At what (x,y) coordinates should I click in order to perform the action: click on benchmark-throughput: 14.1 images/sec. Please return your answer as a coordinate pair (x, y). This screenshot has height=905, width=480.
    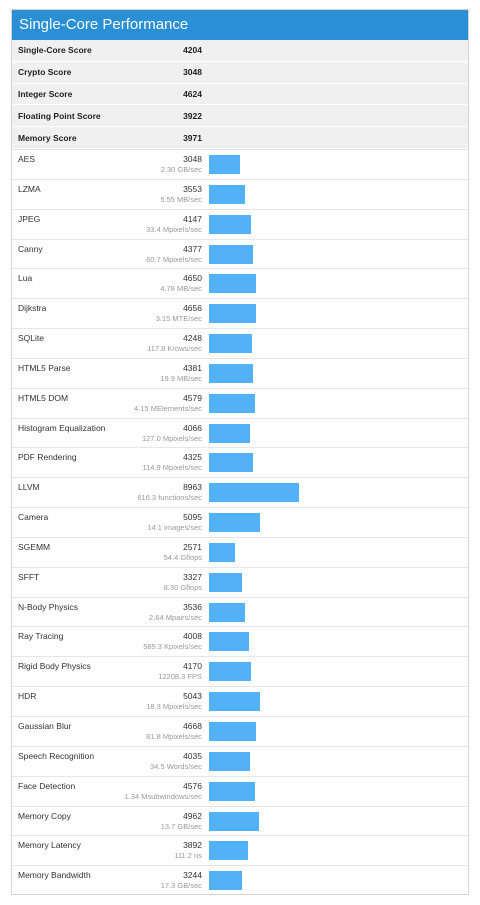
    Looking at the image, I should click on (174, 528).